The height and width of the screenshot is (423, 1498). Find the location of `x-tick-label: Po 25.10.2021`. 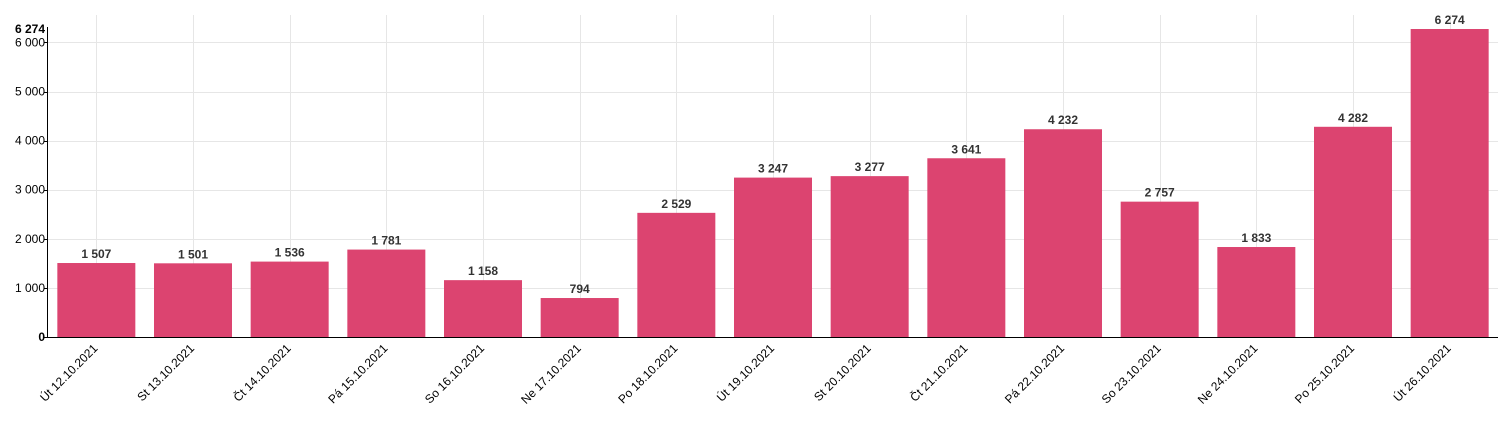

x-tick-label: Po 25.10.2021 is located at coordinates (1324, 373).